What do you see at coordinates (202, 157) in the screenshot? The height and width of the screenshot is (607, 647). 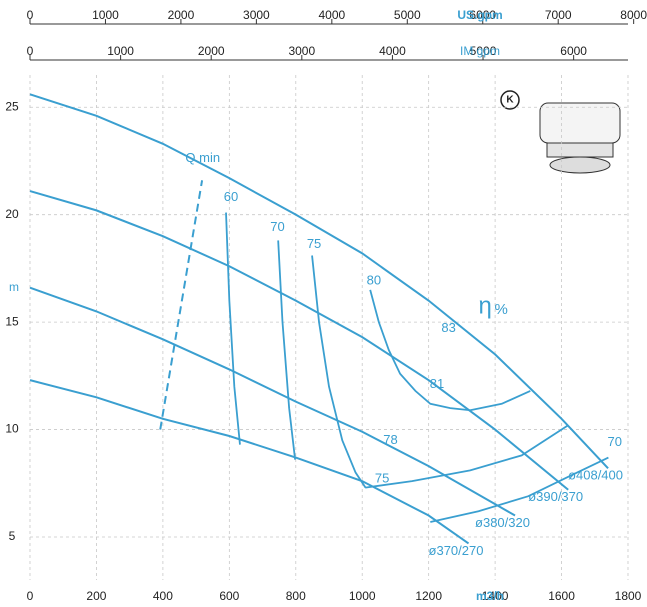 I see `annotation: Q min` at bounding box center [202, 157].